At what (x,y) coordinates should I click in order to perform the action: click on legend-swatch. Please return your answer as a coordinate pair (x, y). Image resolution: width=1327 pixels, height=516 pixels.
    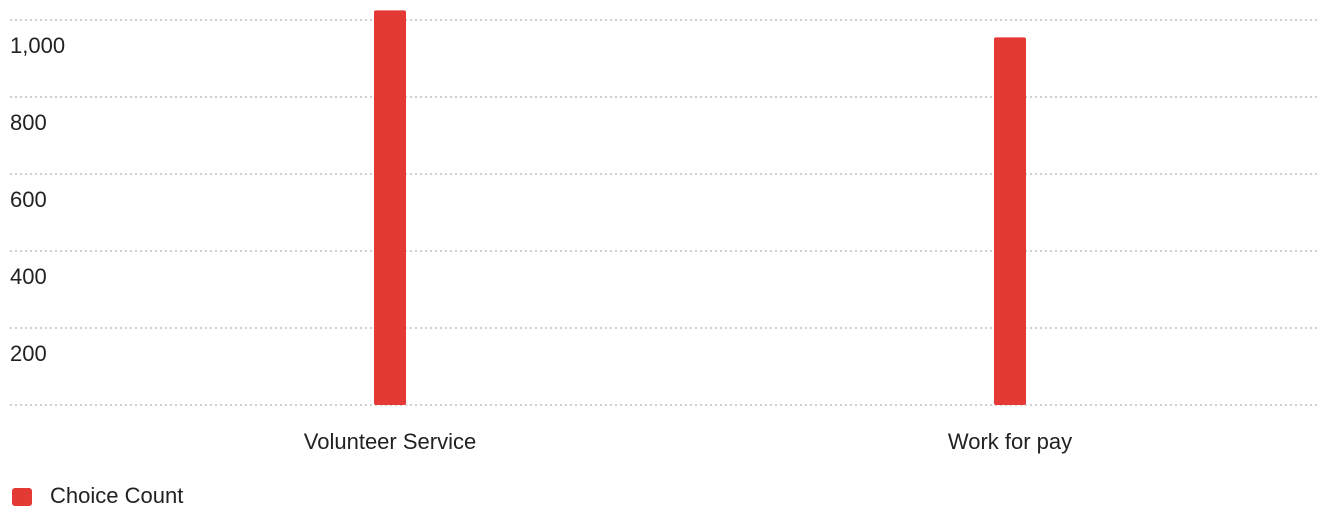
    Looking at the image, I should click on (22, 497).